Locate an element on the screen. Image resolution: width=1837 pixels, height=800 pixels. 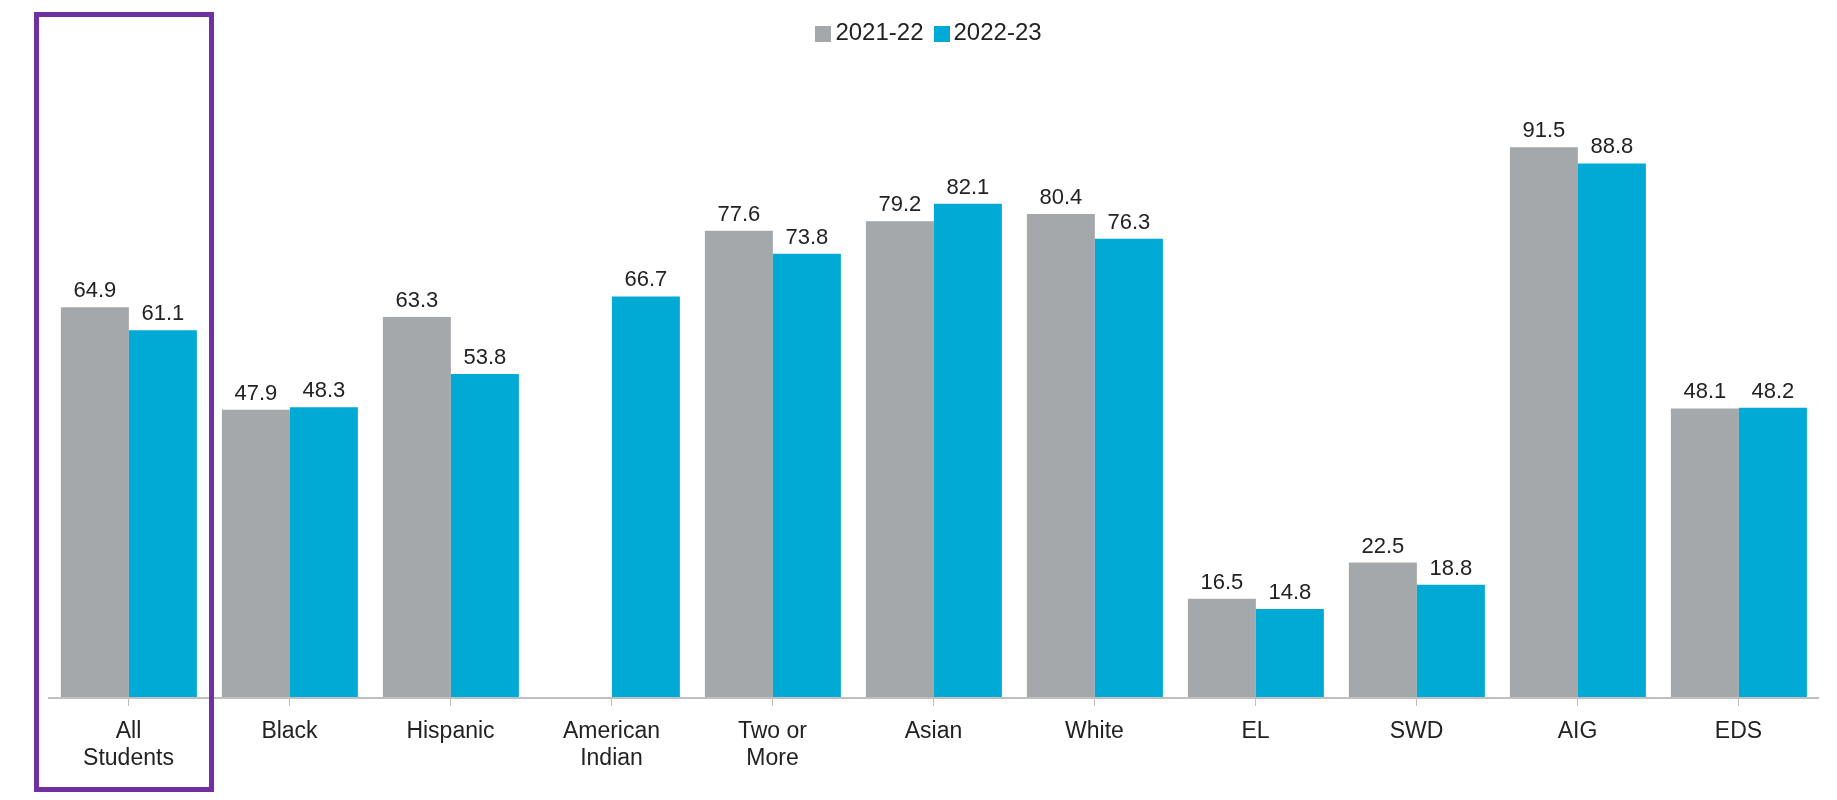
data-label: 64.9 is located at coordinates (95, 290).